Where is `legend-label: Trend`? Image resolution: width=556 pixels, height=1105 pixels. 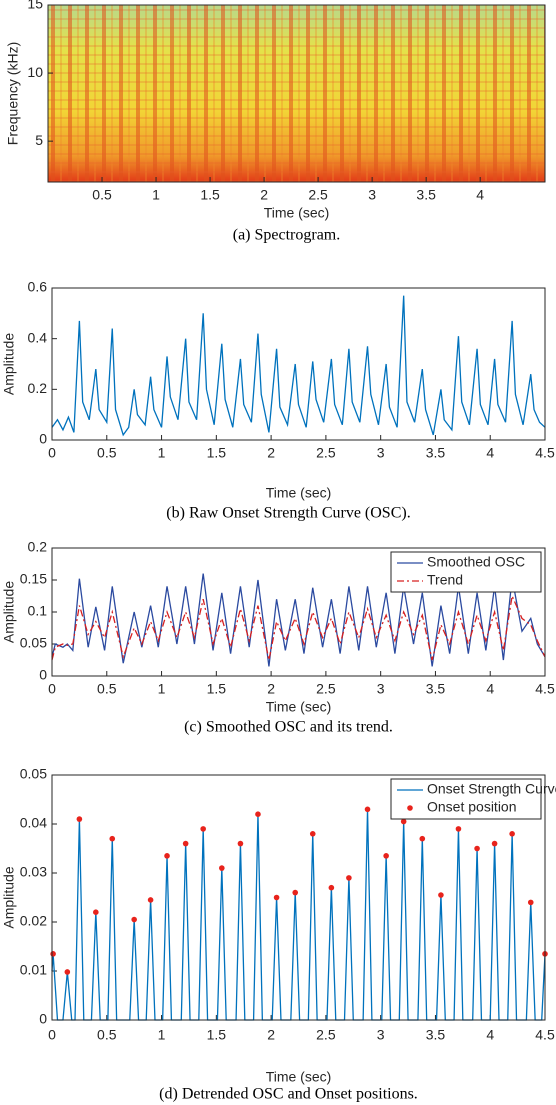 legend-label: Trend is located at coordinates (445, 580).